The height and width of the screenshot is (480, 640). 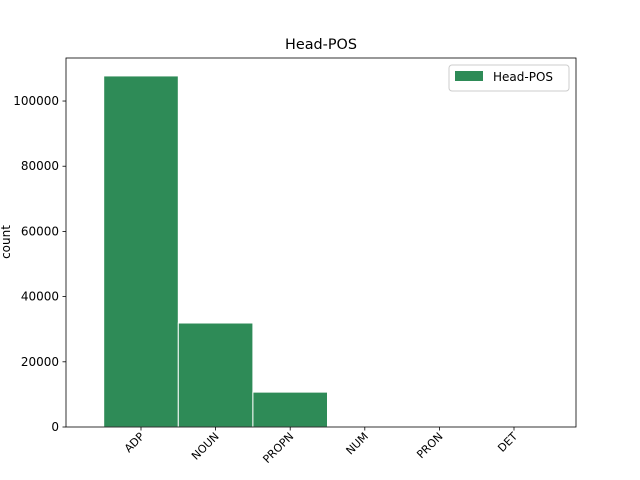 What do you see at coordinates (40, 297) in the screenshot?
I see `y-tick-label: 40000` at bounding box center [40, 297].